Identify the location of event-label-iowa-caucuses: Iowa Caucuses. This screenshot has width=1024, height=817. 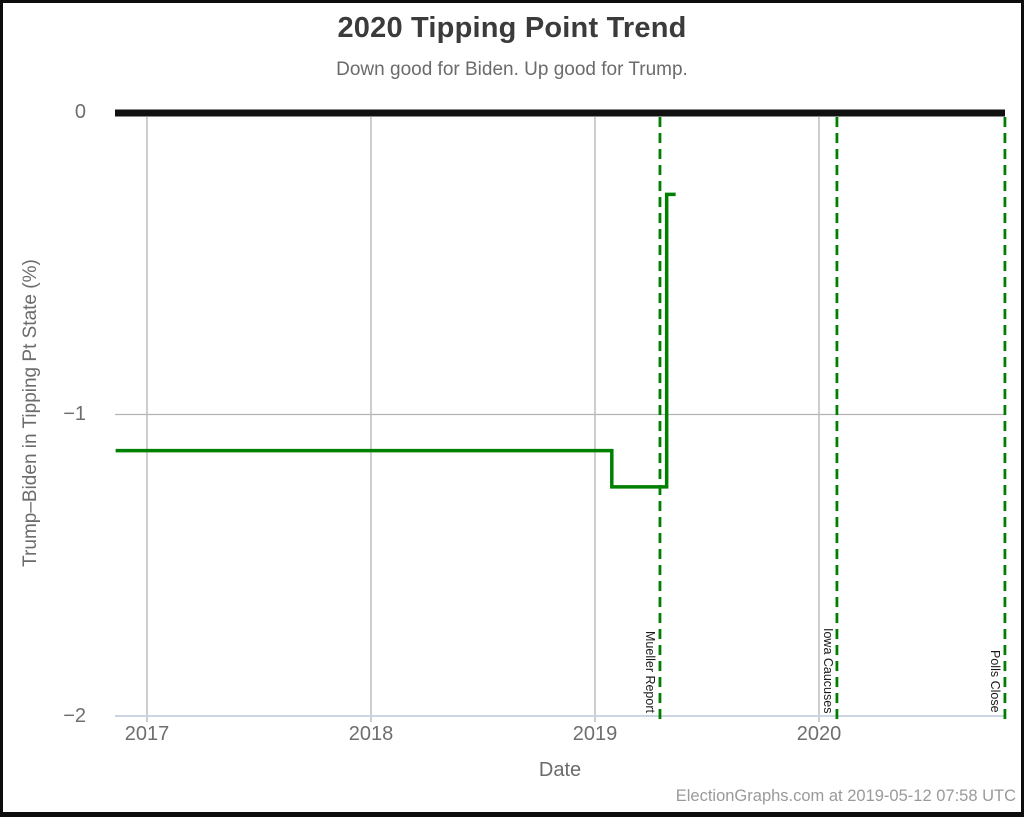
(828, 670).